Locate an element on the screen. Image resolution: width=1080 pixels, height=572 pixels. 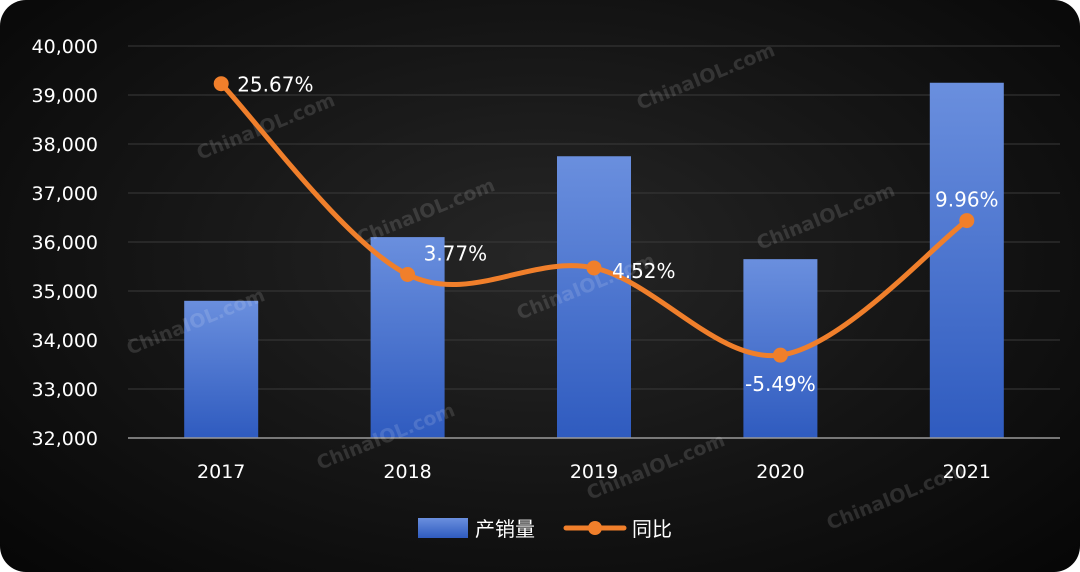
legend-bar-label: 产销量 is located at coordinates (505, 529).